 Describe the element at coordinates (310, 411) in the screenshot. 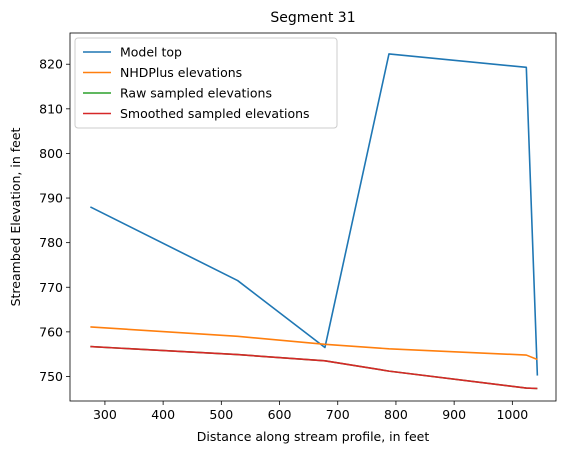

I see `x-axis: 300 400 500 600 700 800 900 1000` at that location.